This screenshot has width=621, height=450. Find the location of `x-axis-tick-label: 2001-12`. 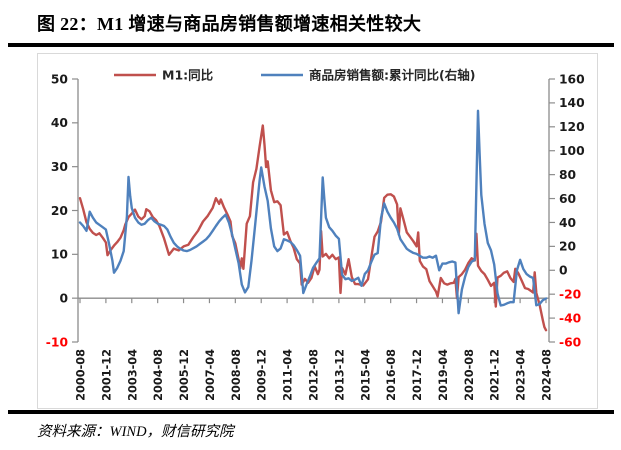

x-axis-tick-label: 2001-12 is located at coordinates (106, 375).